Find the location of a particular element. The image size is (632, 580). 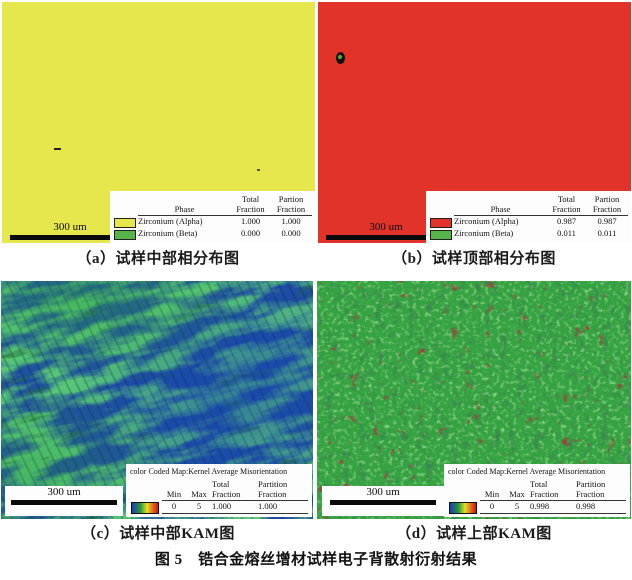

partition-fraction-value: 0.011 is located at coordinates (607, 233).